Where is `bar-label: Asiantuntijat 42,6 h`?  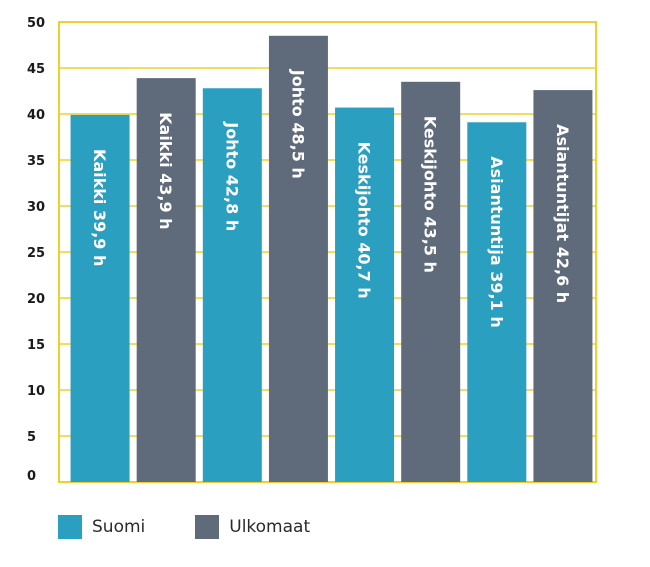 bar-label: Asiantuntijat 42,6 h is located at coordinates (562, 213).